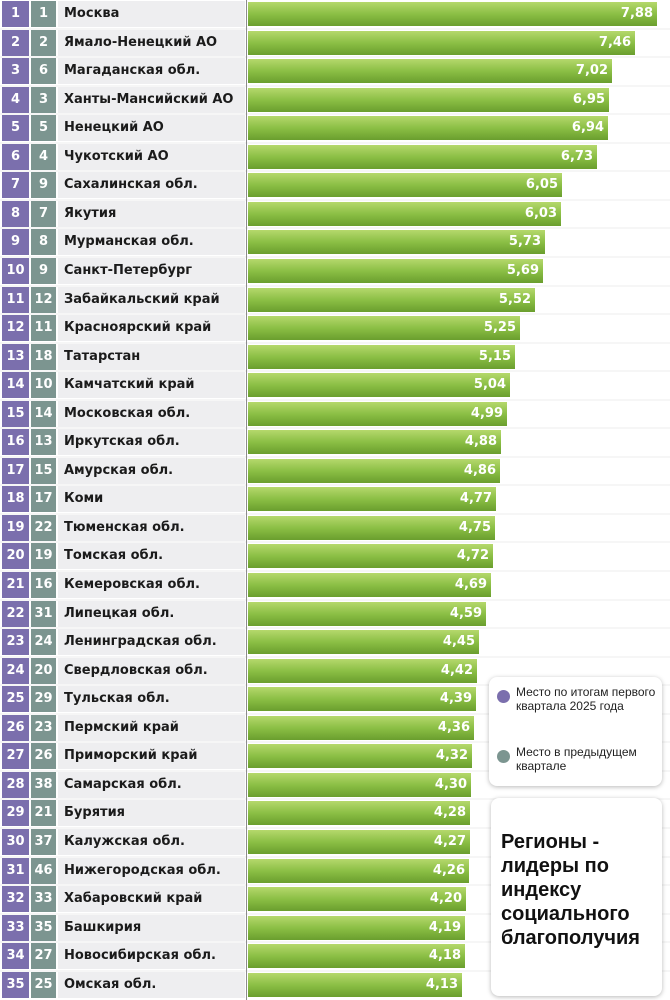 The width and height of the screenshot is (670, 1000). What do you see at coordinates (465, 613) in the screenshot?
I see `value-label: 4,59` at bounding box center [465, 613].